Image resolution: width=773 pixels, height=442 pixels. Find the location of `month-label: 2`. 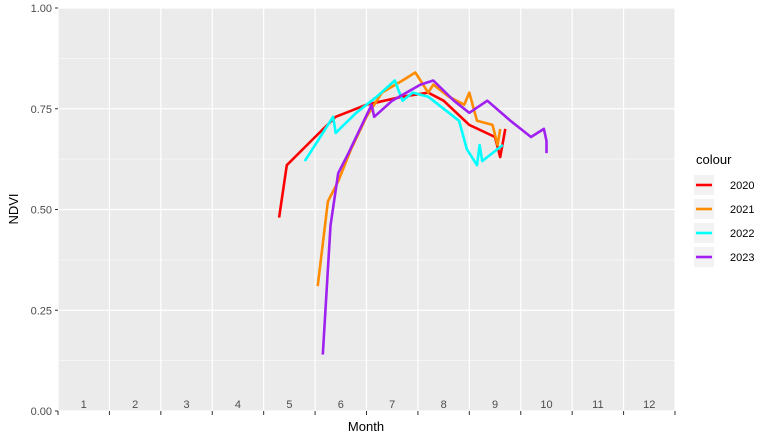

month-label: 2 is located at coordinates (135, 405).